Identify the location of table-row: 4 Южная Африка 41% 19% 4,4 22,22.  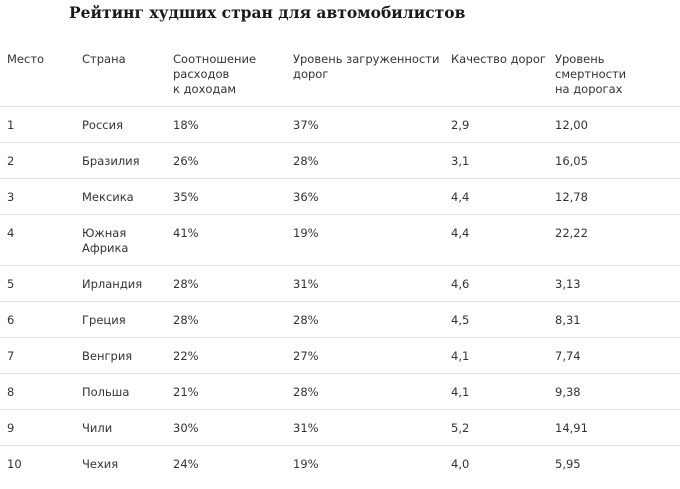
(340, 240).